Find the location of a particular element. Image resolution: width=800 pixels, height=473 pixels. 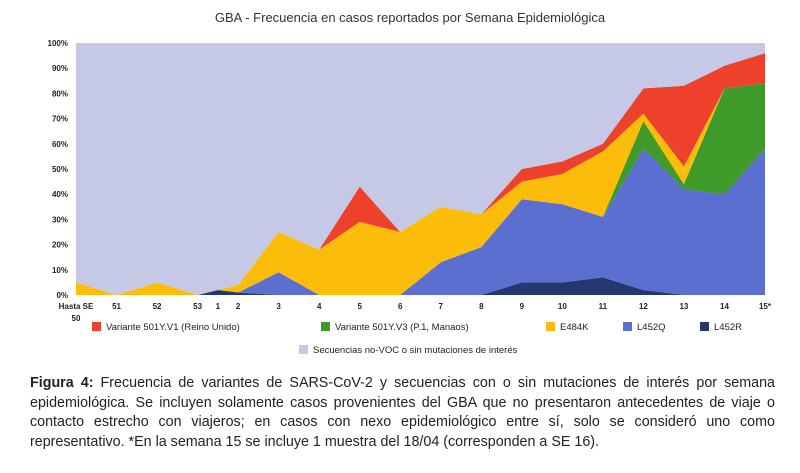

y-tick-60: 60% is located at coordinates (60, 144).